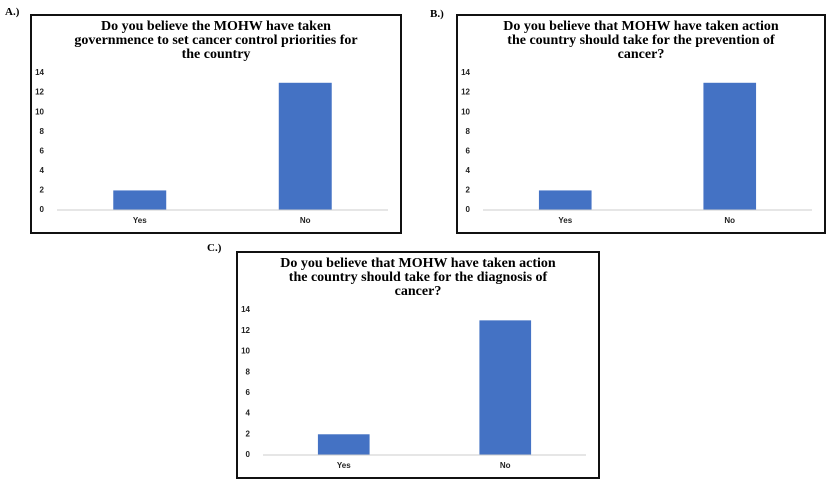 The height and width of the screenshot is (482, 835). What do you see at coordinates (437, 14) in the screenshot?
I see `panel-label: B.)` at bounding box center [437, 14].